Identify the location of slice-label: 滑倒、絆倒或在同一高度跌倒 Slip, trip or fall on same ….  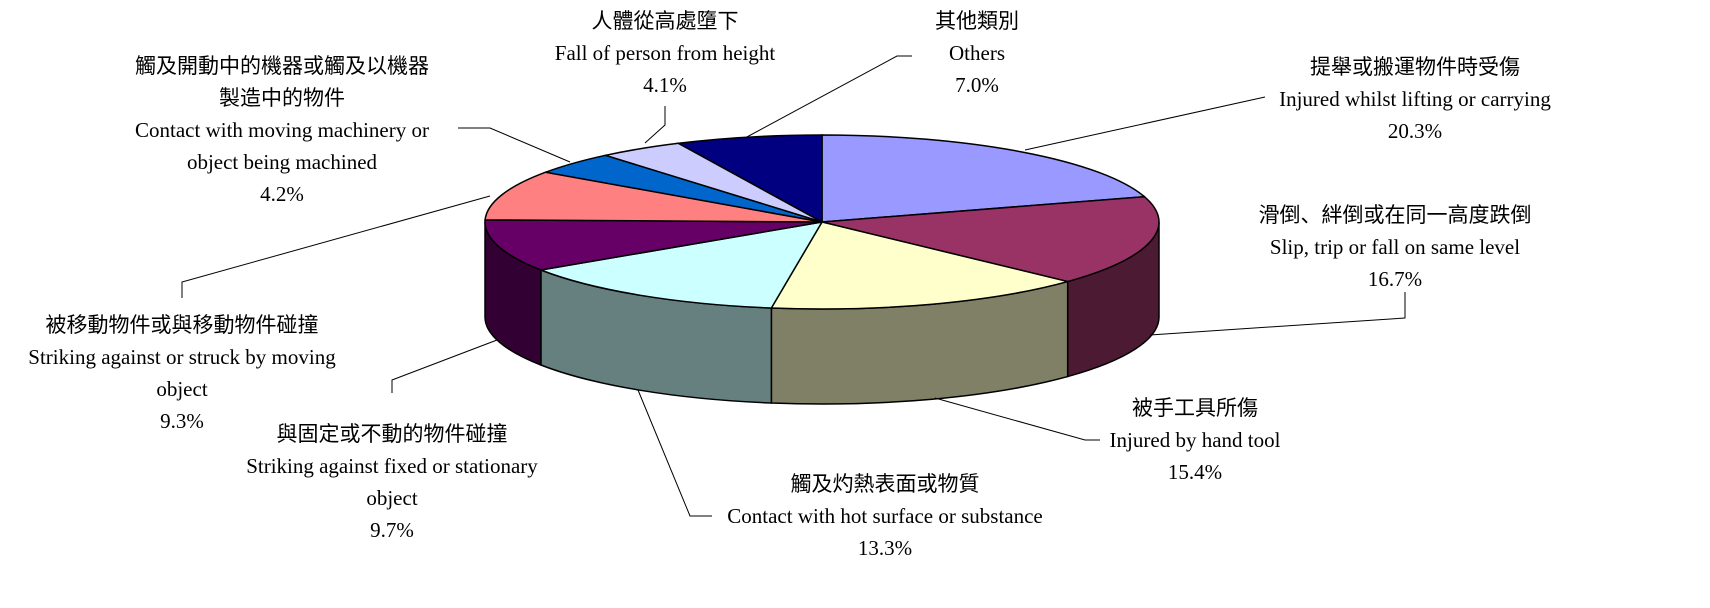
(1395, 247).